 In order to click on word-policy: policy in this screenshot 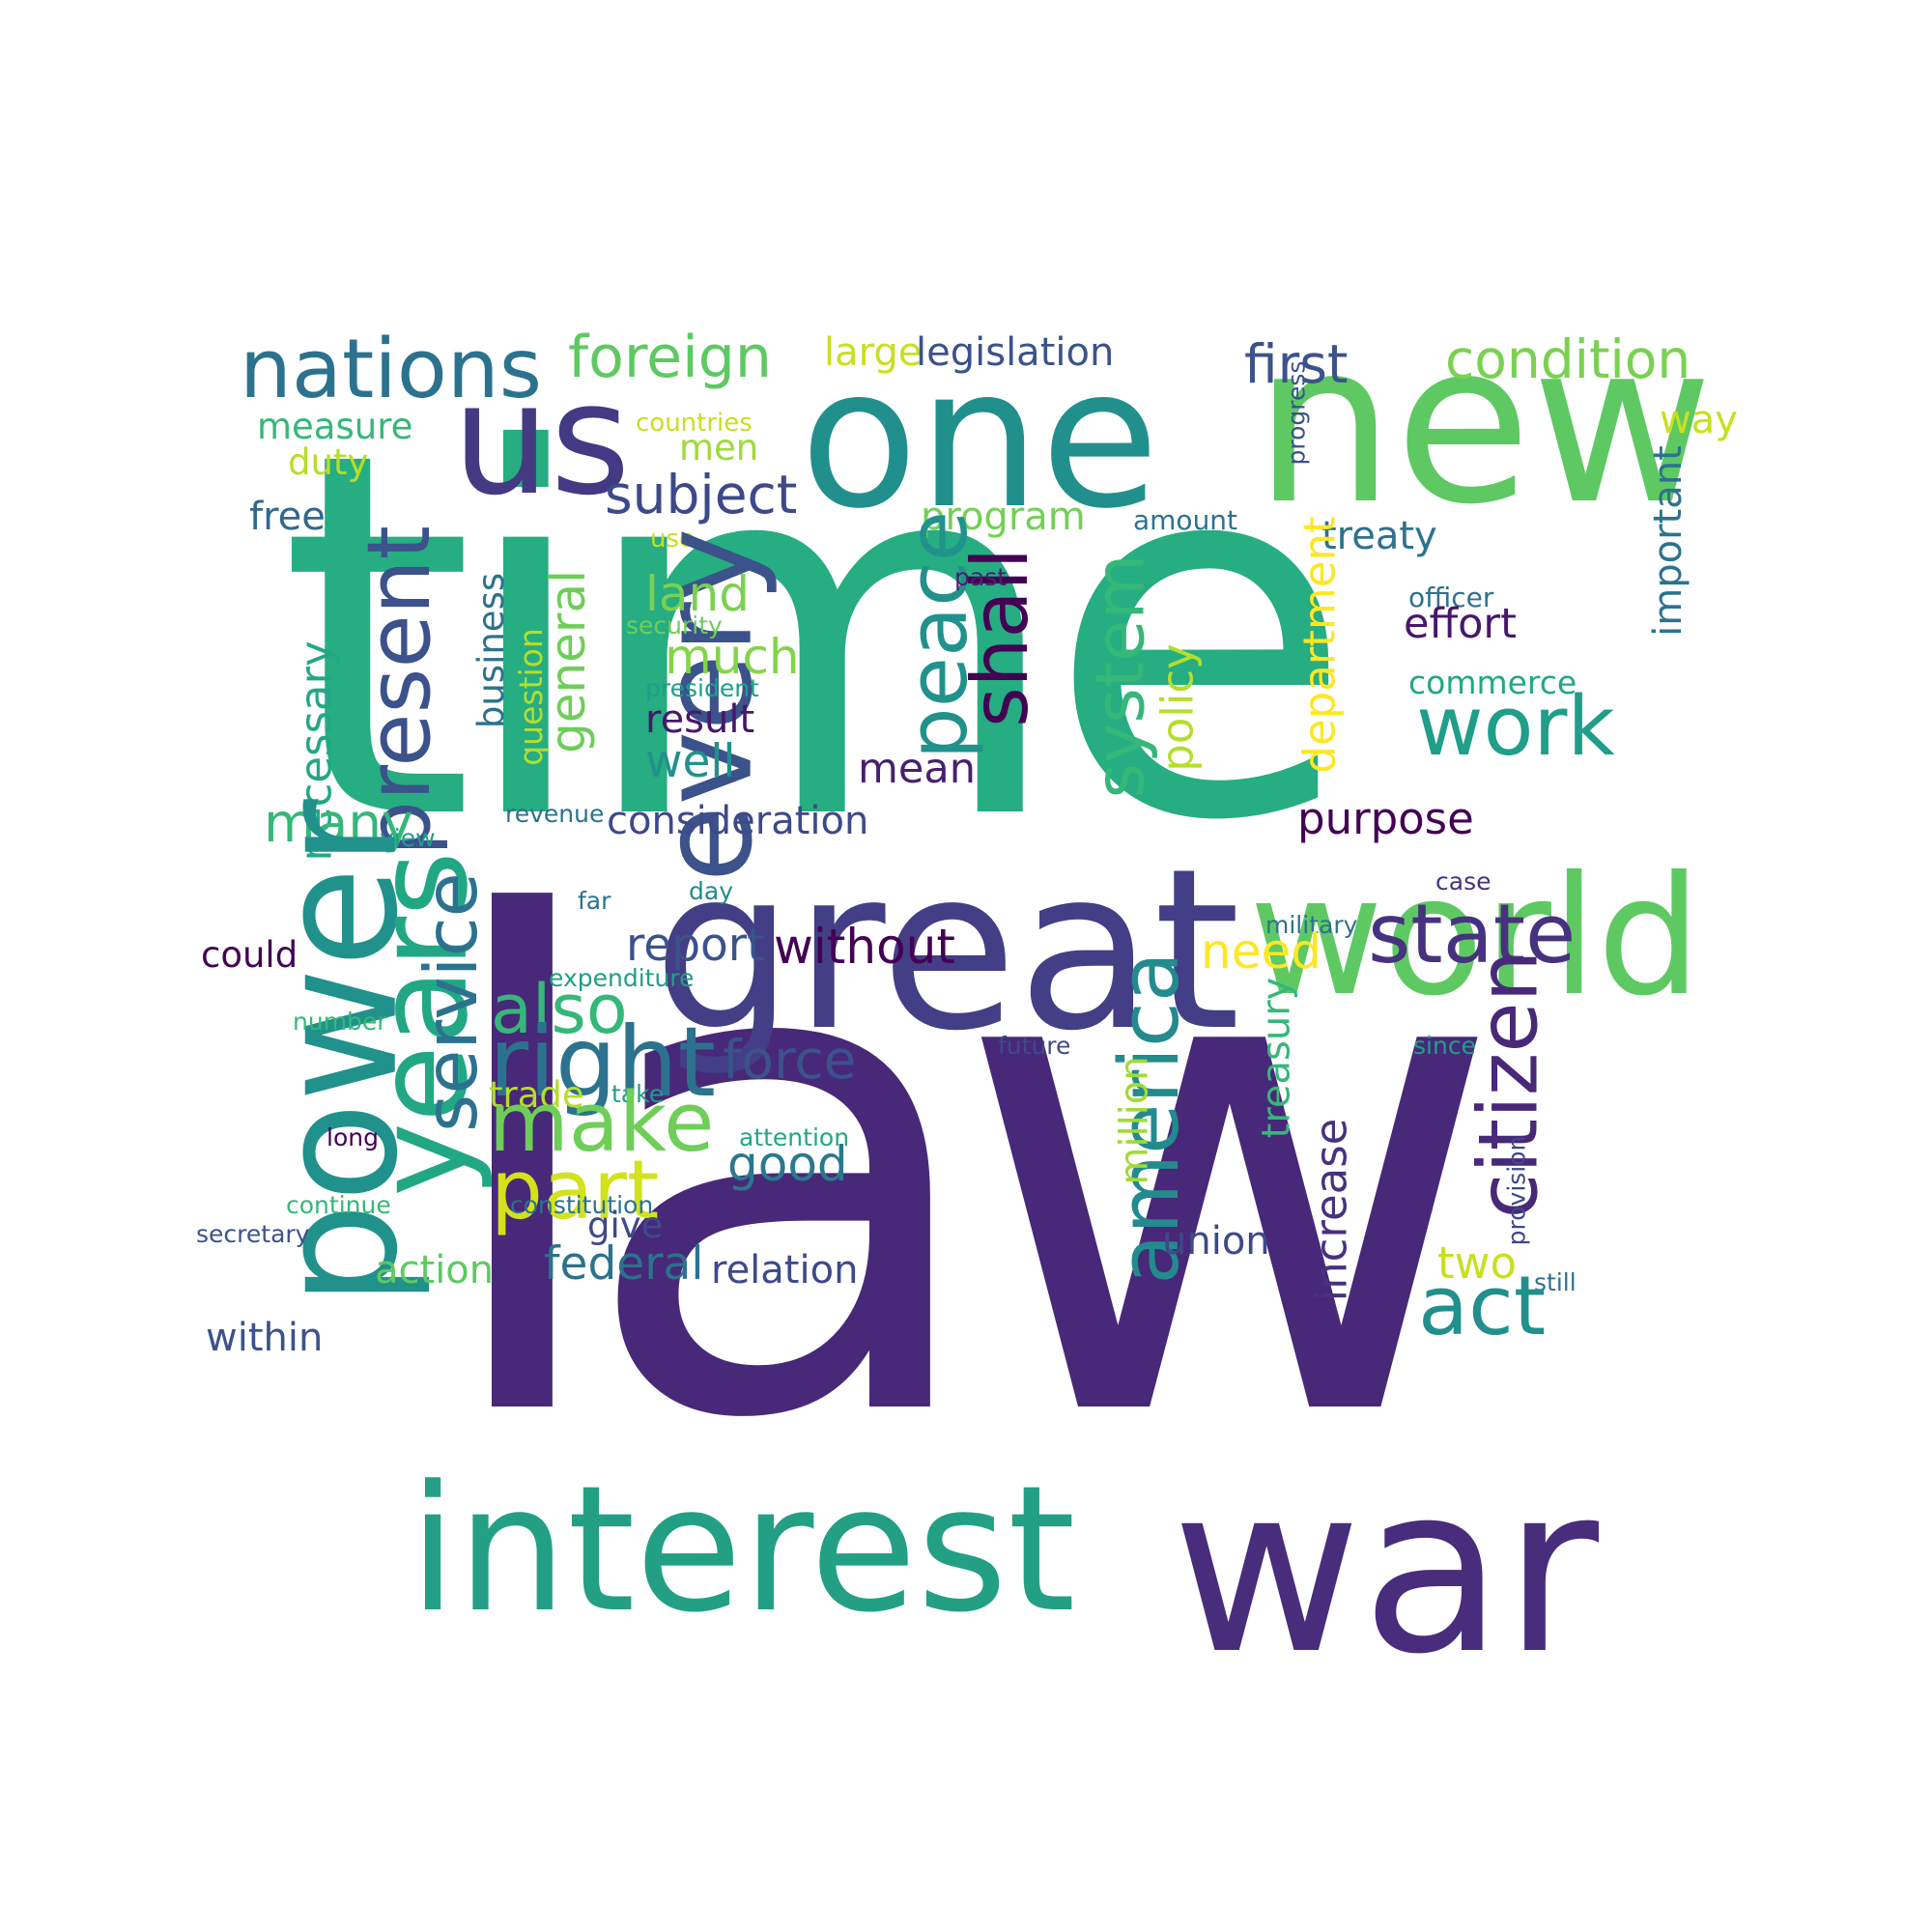, I will do `click(1177, 707)`.